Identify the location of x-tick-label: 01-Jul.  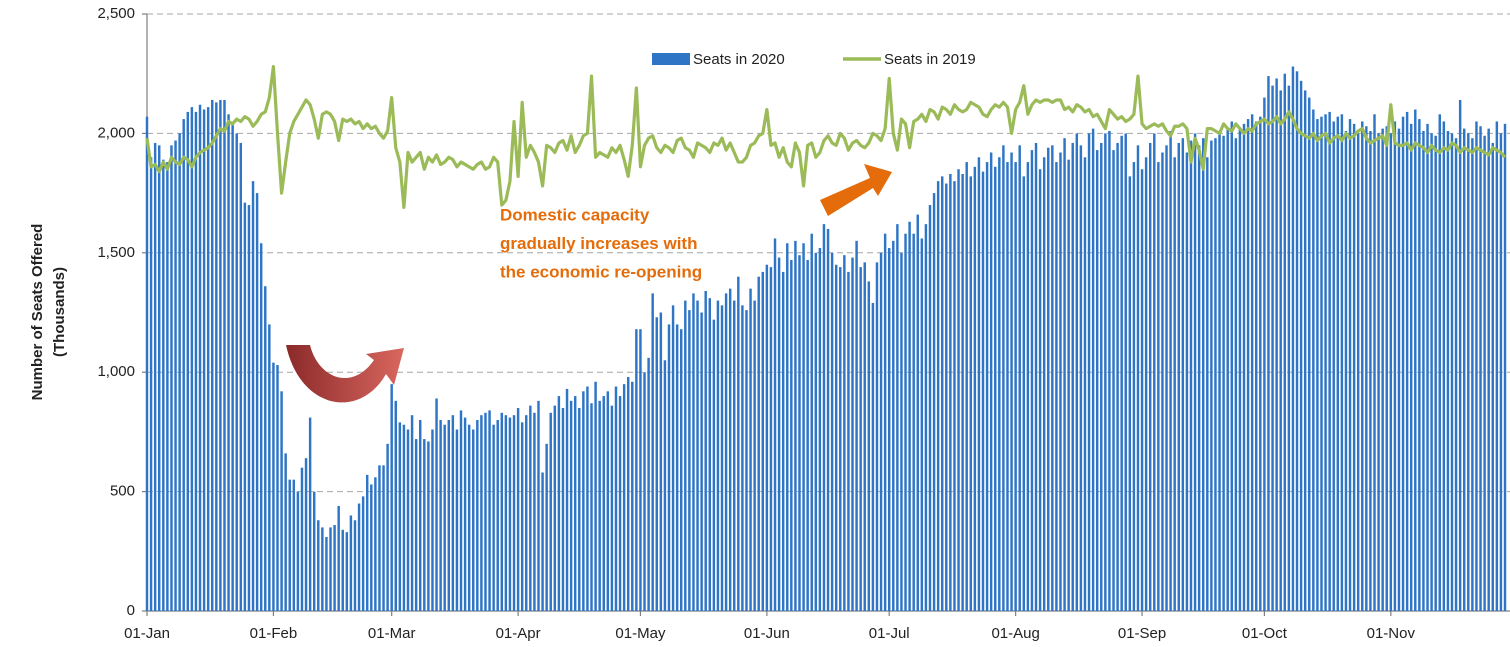
(889, 633).